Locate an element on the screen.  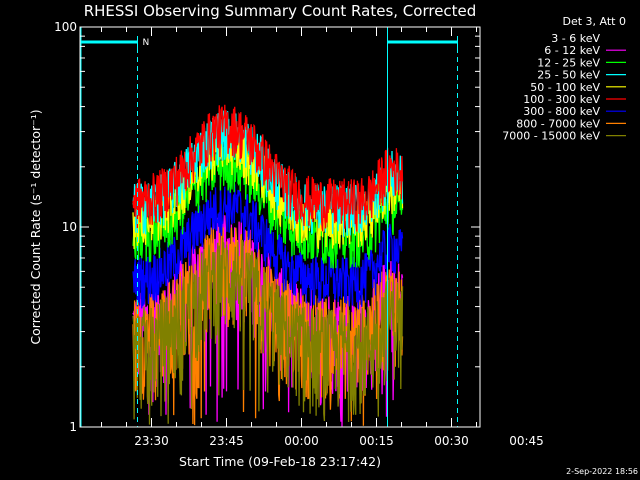
y-tick-label: 10 is located at coordinates (69, 227).